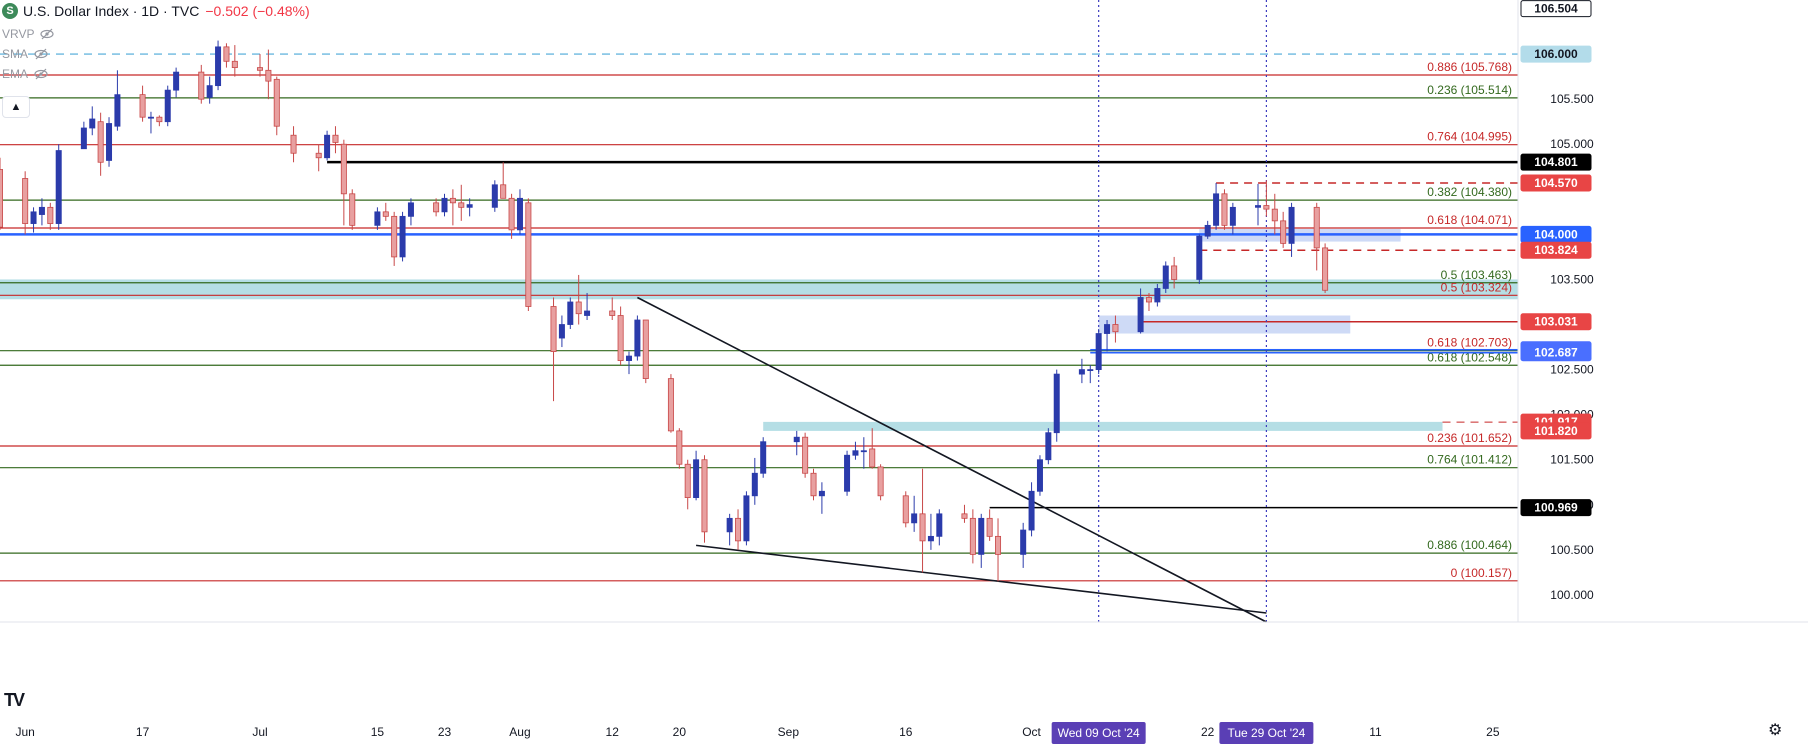  I want to click on fib-level-label: 0 (100.157), so click(1481, 573).